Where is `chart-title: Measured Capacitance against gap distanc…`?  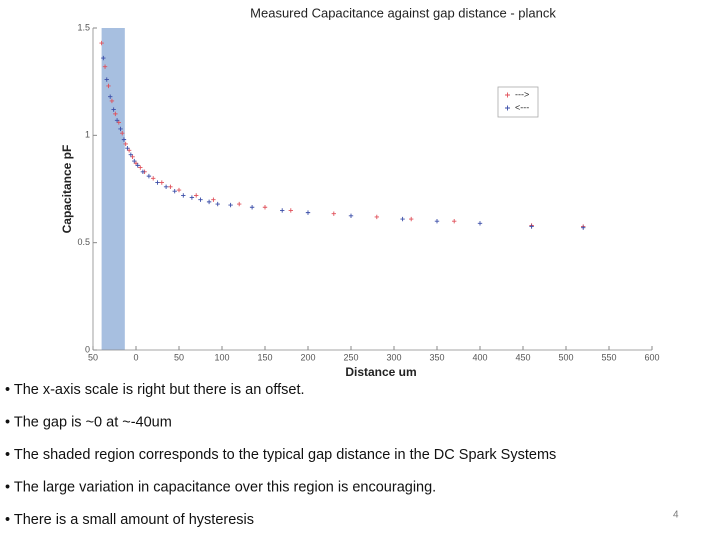
chart-title: Measured Capacitance against gap distanc… is located at coordinates (403, 12).